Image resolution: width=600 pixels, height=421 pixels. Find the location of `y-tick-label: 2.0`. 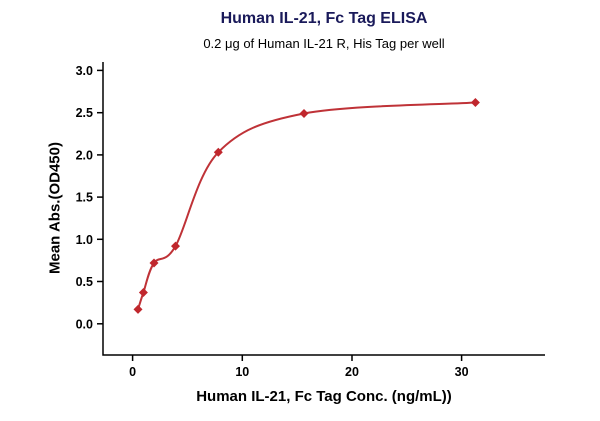

y-tick-label: 2.0 is located at coordinates (84, 155).